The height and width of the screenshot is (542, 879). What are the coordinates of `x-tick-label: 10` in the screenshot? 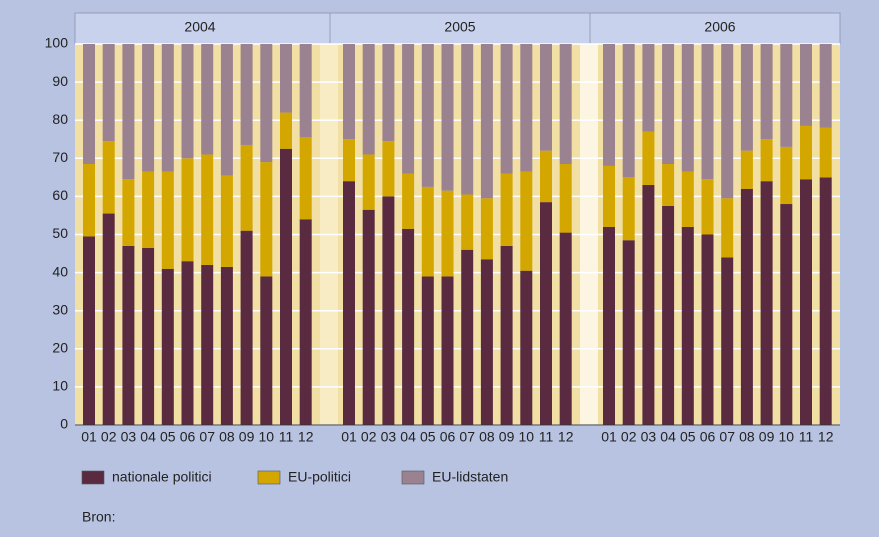 It's located at (787, 437).